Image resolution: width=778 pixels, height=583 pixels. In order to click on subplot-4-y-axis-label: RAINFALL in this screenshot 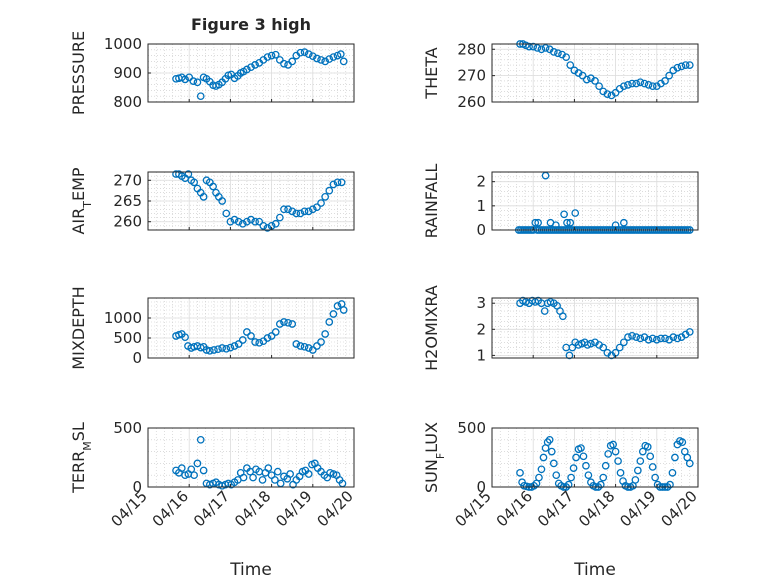, I will do `click(431, 201)`.